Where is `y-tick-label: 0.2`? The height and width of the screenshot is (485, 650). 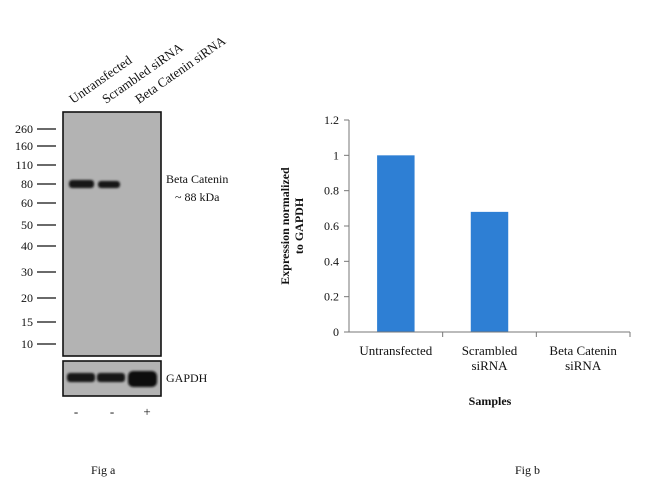 y-tick-label: 0.2 is located at coordinates (331, 297).